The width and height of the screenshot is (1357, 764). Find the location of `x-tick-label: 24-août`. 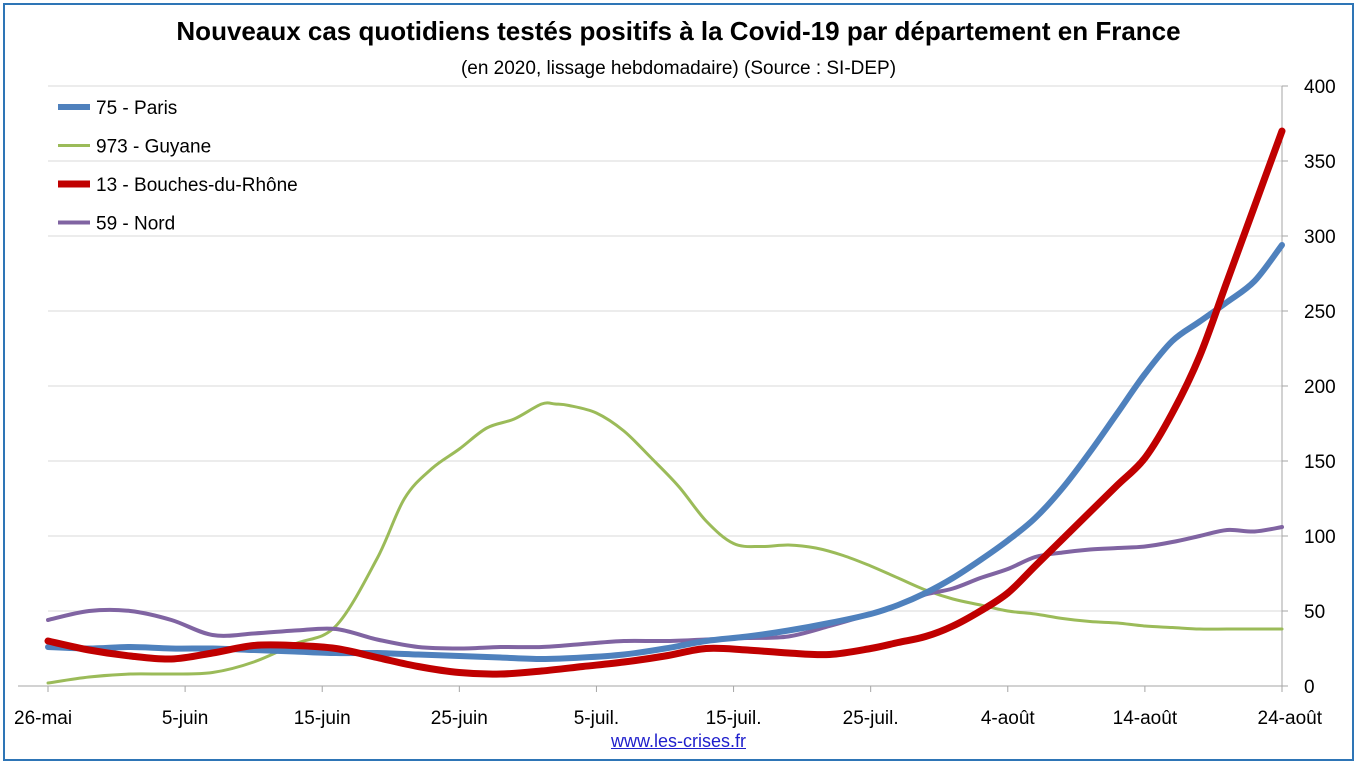

x-tick-label: 24-août is located at coordinates (1290, 718).